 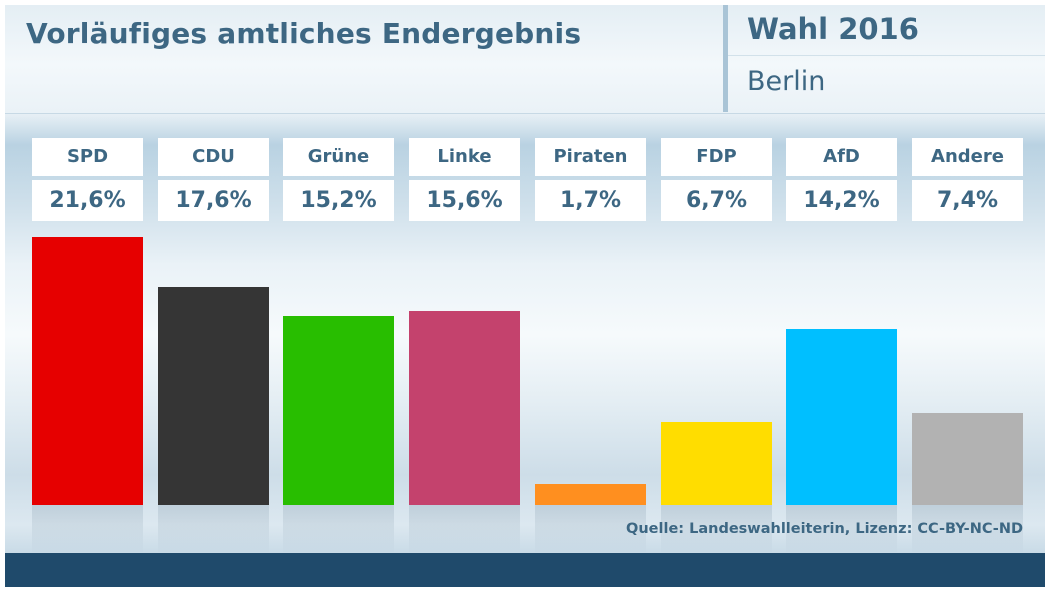 What do you see at coordinates (213, 528) in the screenshot?
I see `bar-reflection-cdu` at bounding box center [213, 528].